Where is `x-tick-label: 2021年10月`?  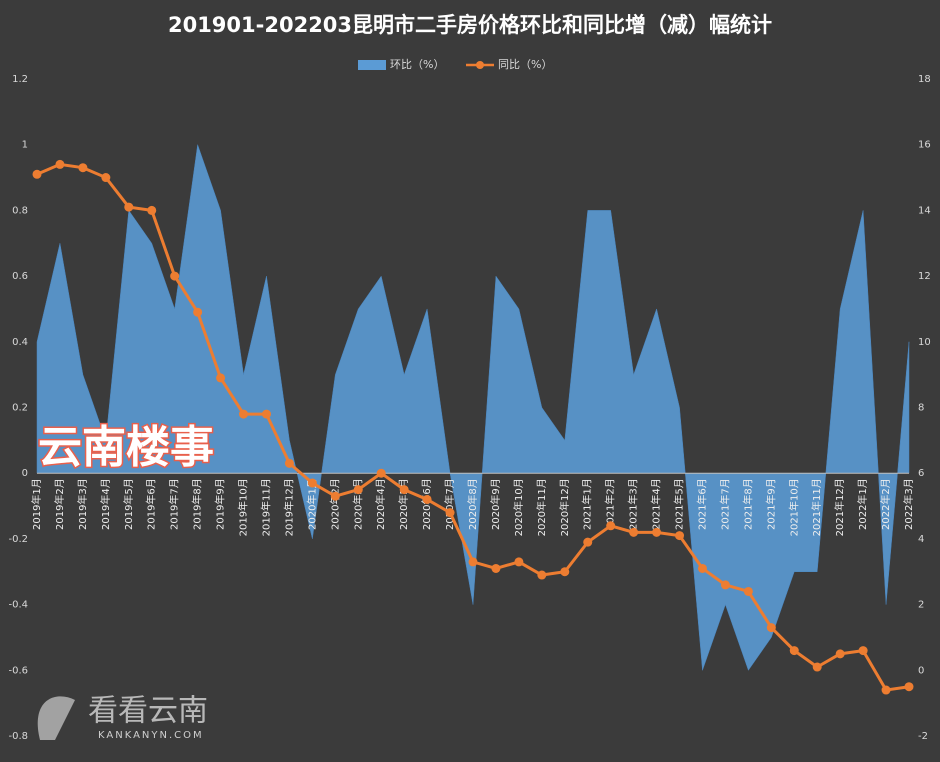
x-tick-label: 2021年10月 is located at coordinates (793, 507).